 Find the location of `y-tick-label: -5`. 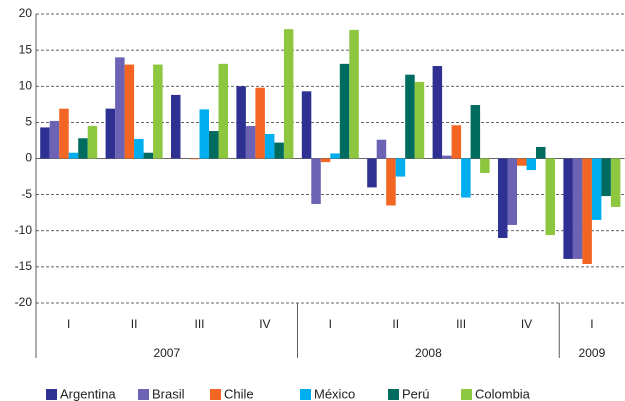

y-tick-label: -5 is located at coordinates (26, 194).